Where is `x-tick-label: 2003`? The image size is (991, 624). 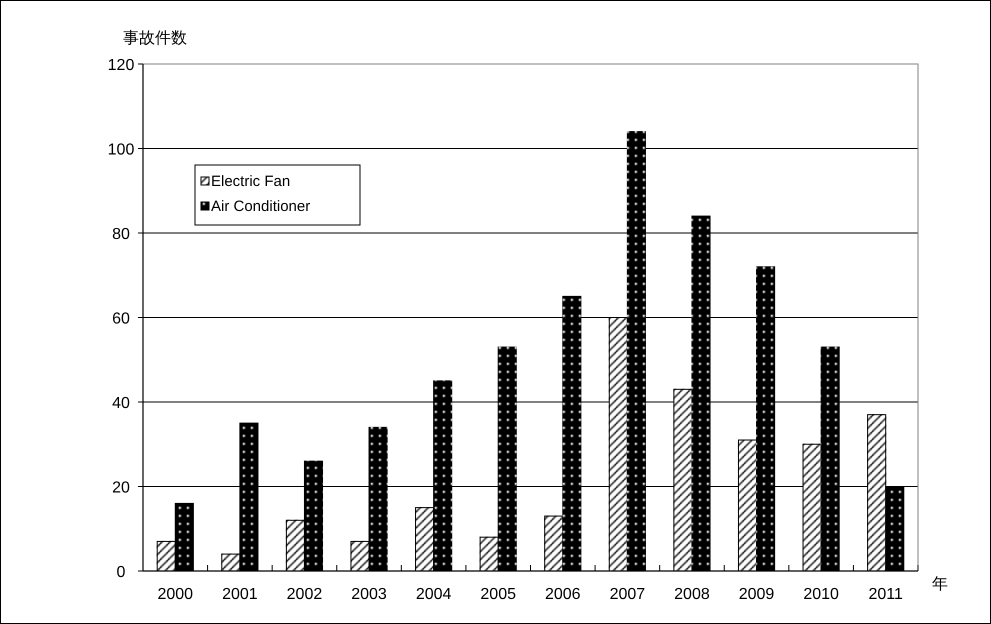 x-tick-label: 2003 is located at coordinates (369, 594).